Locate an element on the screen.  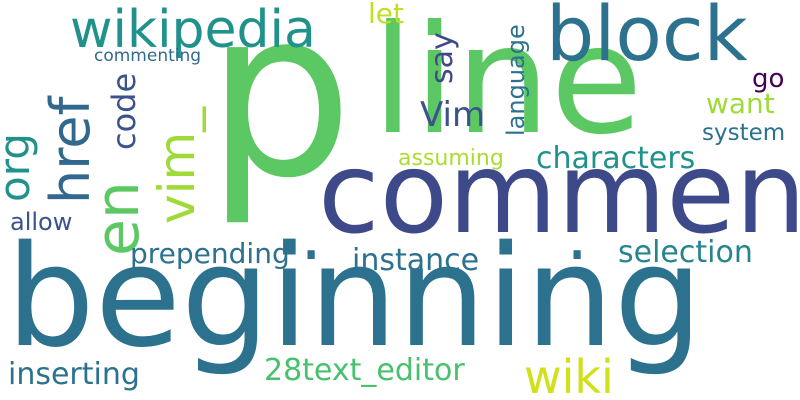
word-commenting: commenting is located at coordinates (148, 56).